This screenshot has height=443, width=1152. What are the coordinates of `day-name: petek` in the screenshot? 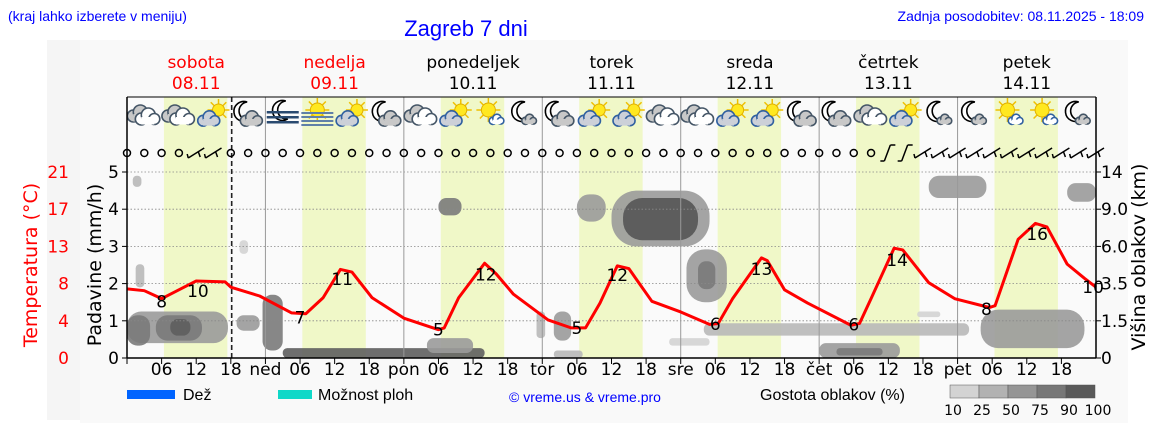 It's located at (1027, 63).